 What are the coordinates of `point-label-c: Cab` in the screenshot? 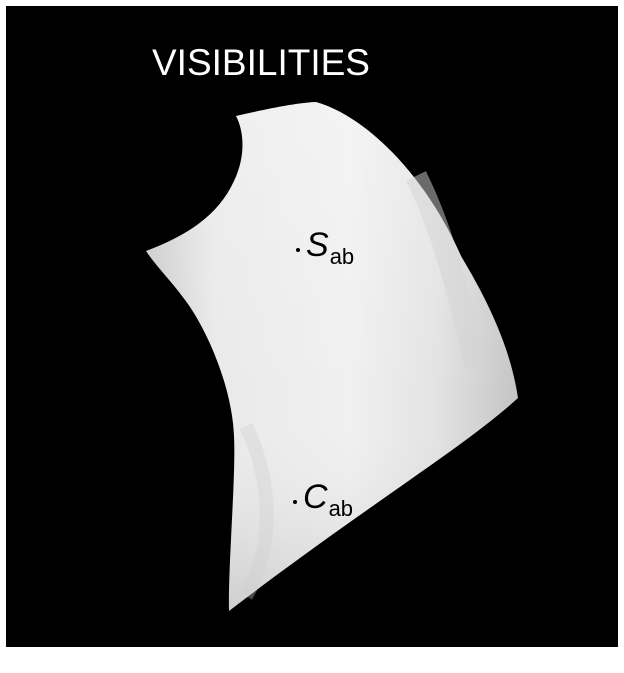 It's located at (323, 497).